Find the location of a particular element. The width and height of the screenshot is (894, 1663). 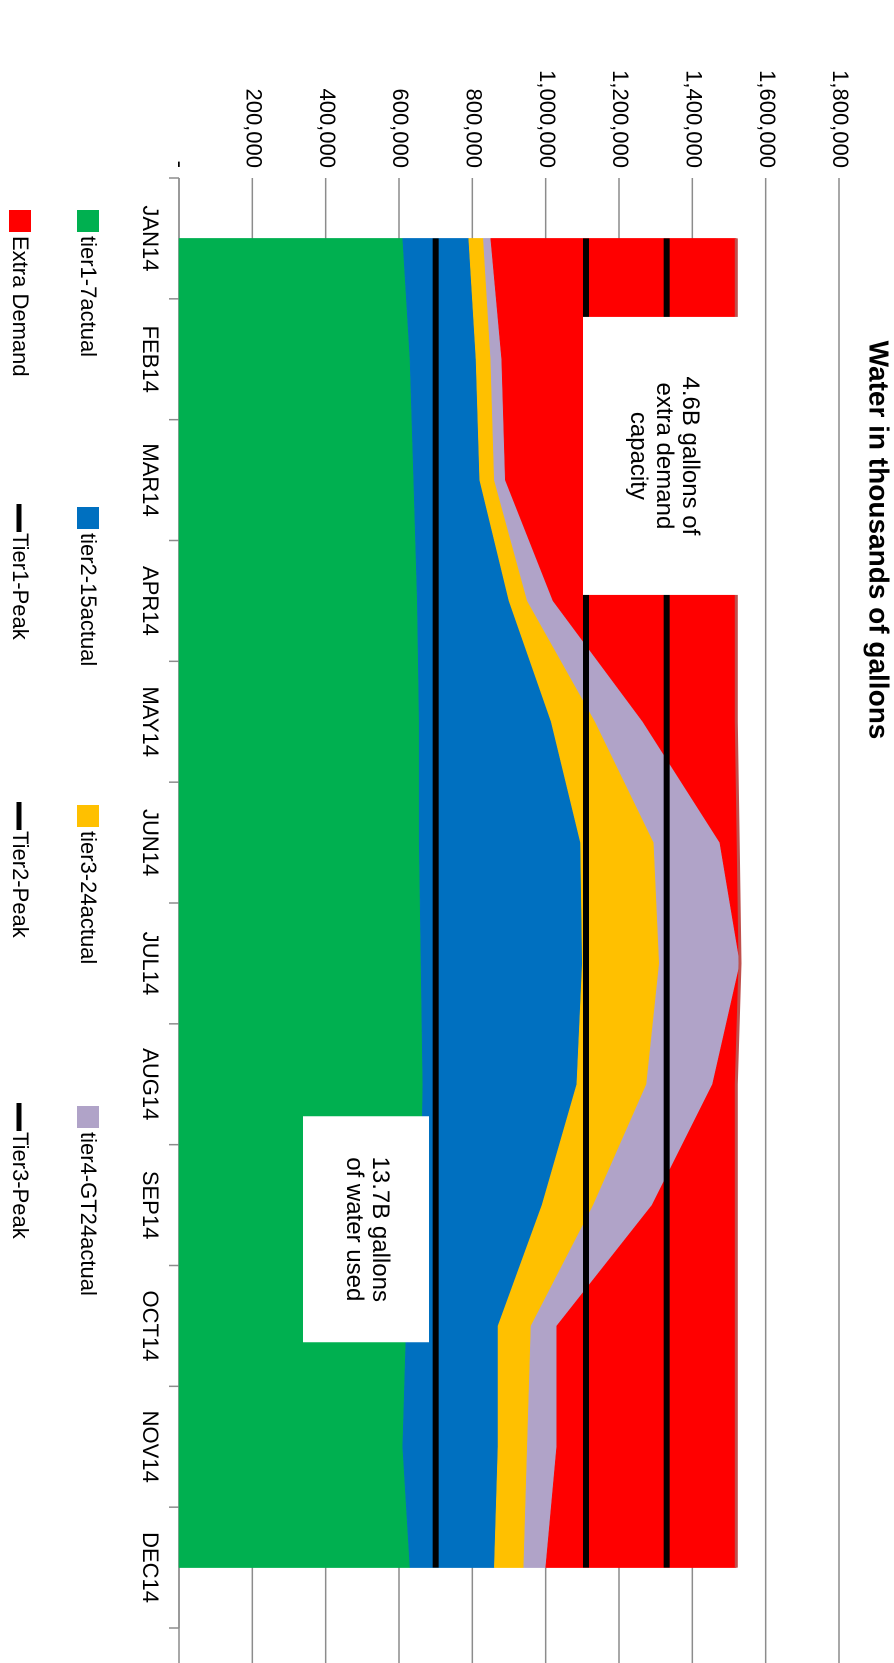

annotation-text: 4.6B gallons ofextra demandcapacity is located at coordinates (664, 456).